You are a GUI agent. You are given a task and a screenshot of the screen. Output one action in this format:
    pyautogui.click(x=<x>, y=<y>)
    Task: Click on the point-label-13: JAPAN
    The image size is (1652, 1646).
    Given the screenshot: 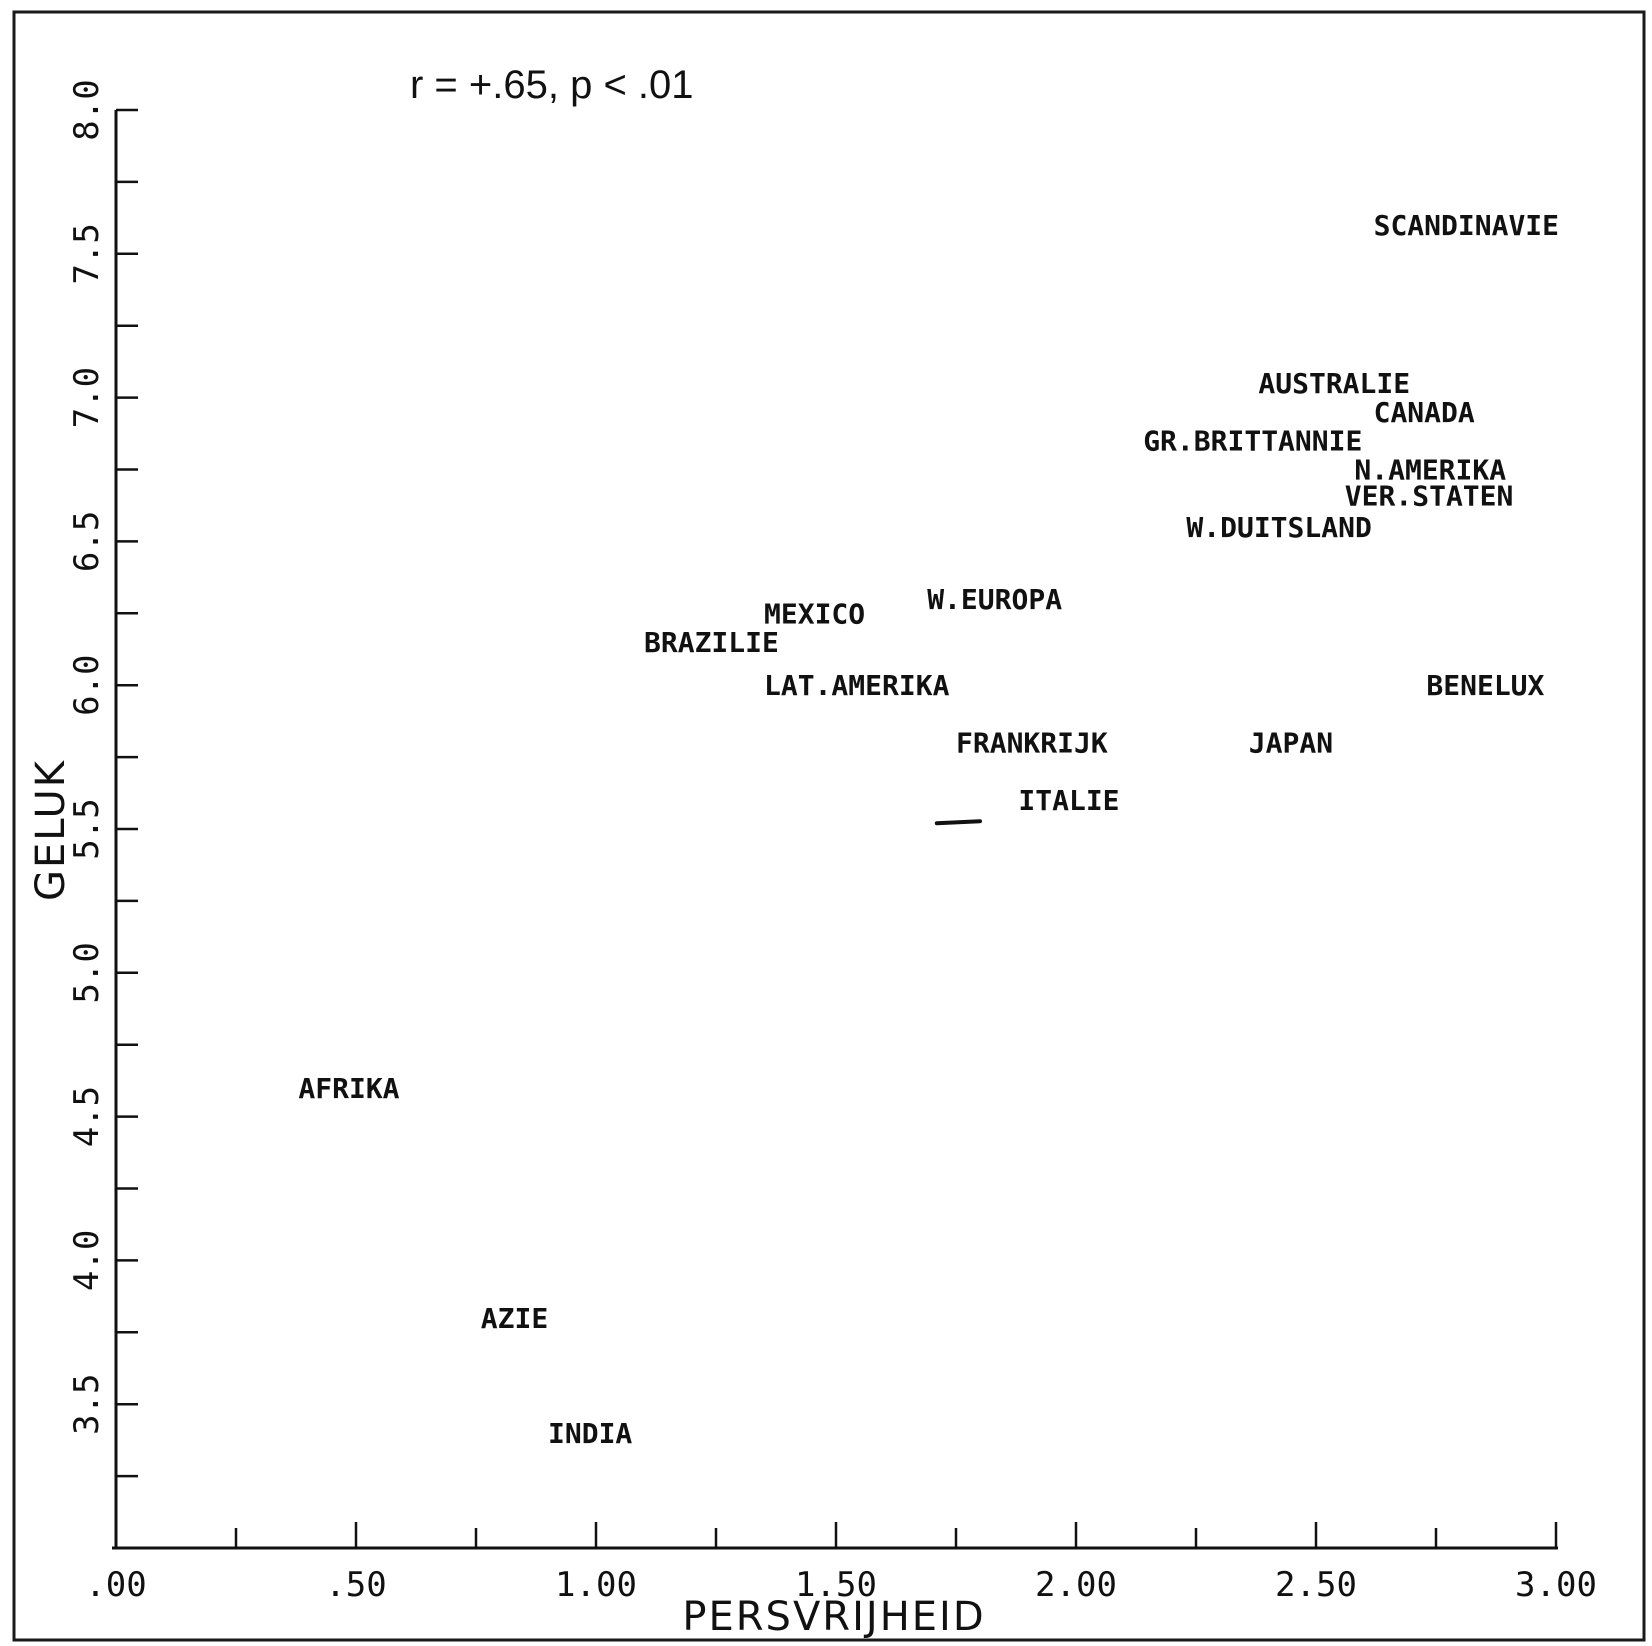 What is the action you would take?
    pyautogui.click(x=1291, y=743)
    